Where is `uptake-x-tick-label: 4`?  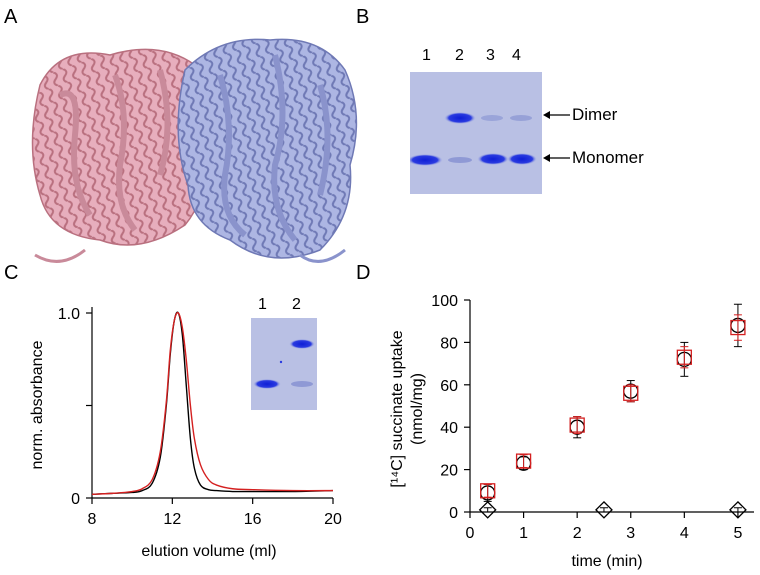
uptake-x-tick-label: 4 is located at coordinates (684, 533).